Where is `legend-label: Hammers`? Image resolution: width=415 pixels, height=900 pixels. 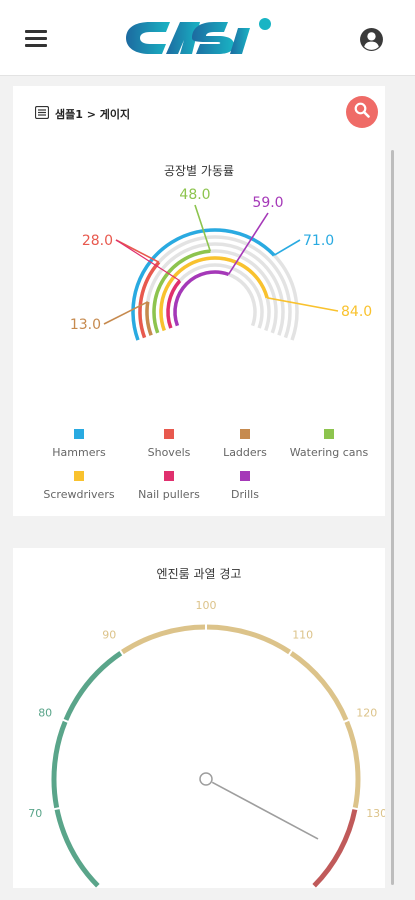 legend-label: Hammers is located at coordinates (79, 452).